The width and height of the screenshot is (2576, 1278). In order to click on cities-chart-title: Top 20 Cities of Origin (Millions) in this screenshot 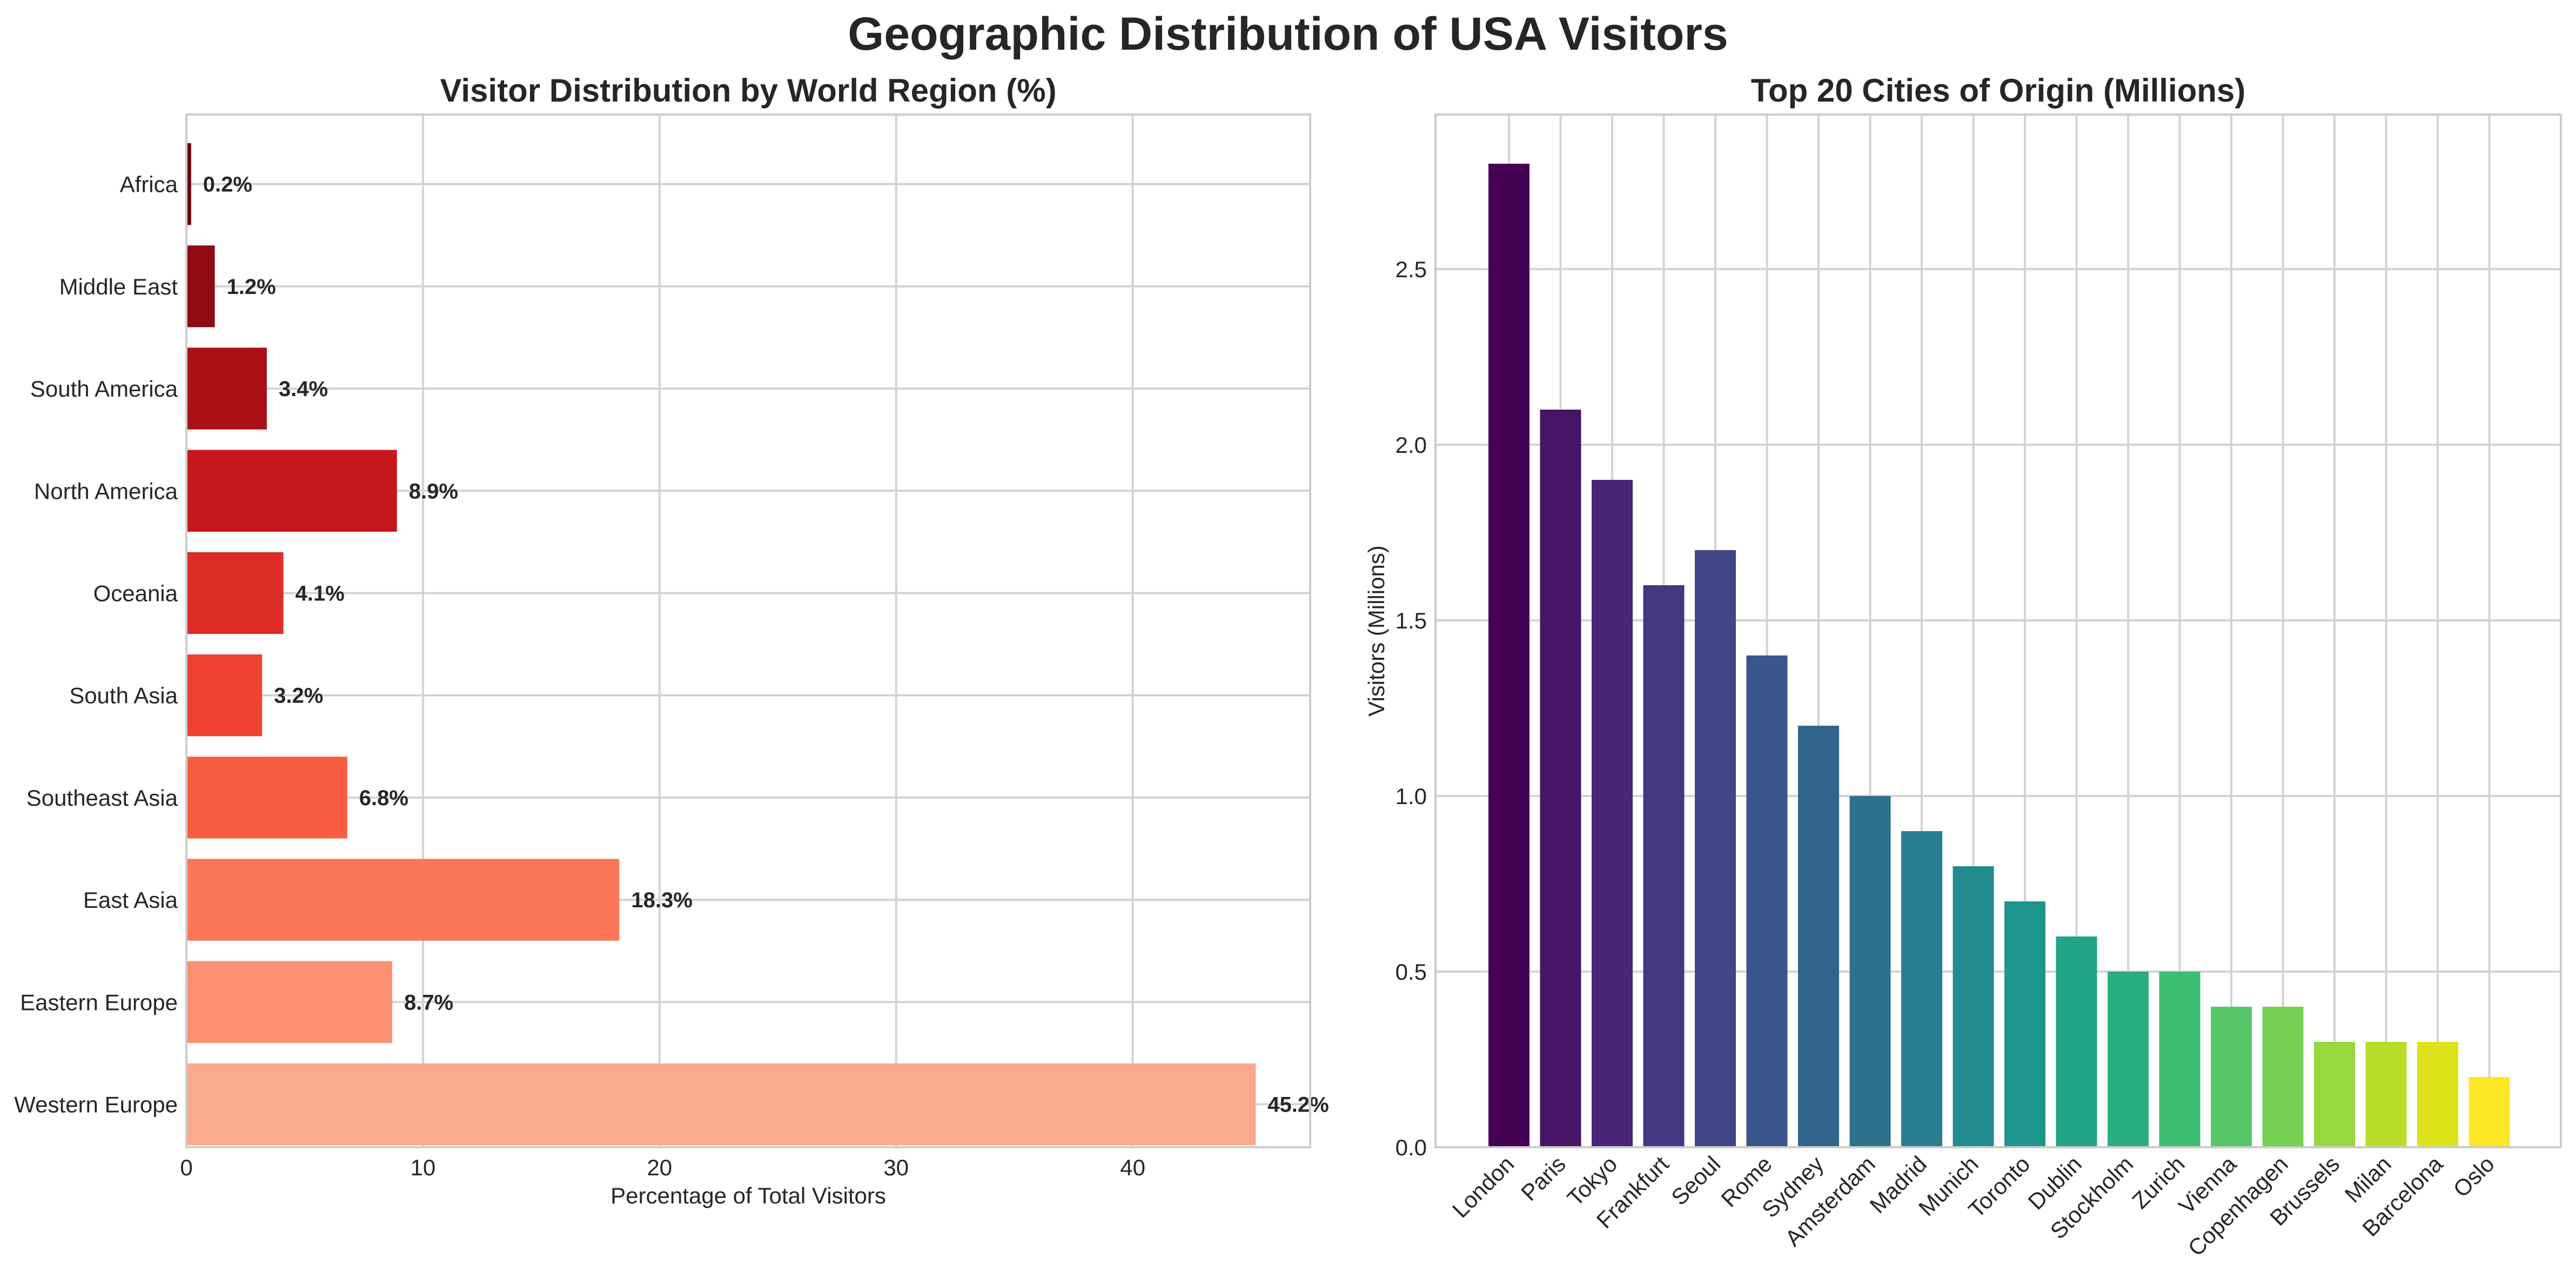, I will do `click(1999, 90)`.